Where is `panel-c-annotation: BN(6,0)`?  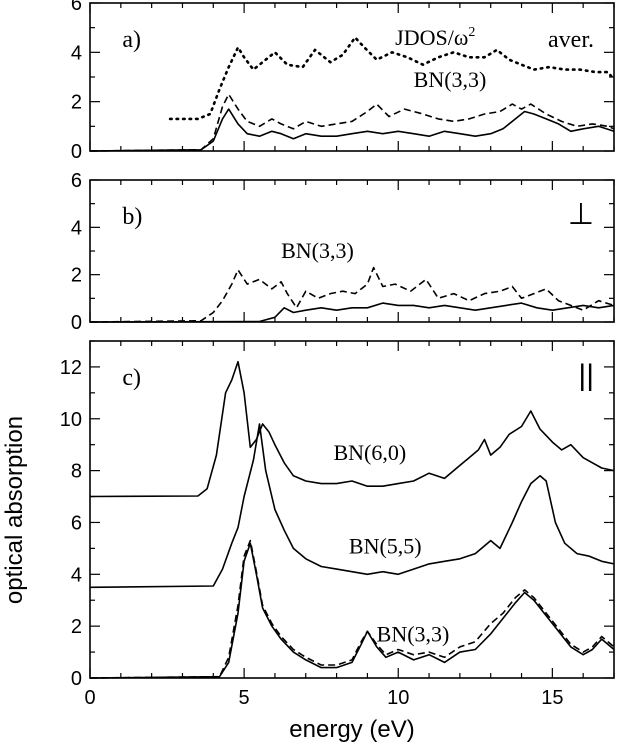
panel-c-annotation: BN(6,0) is located at coordinates (370, 452).